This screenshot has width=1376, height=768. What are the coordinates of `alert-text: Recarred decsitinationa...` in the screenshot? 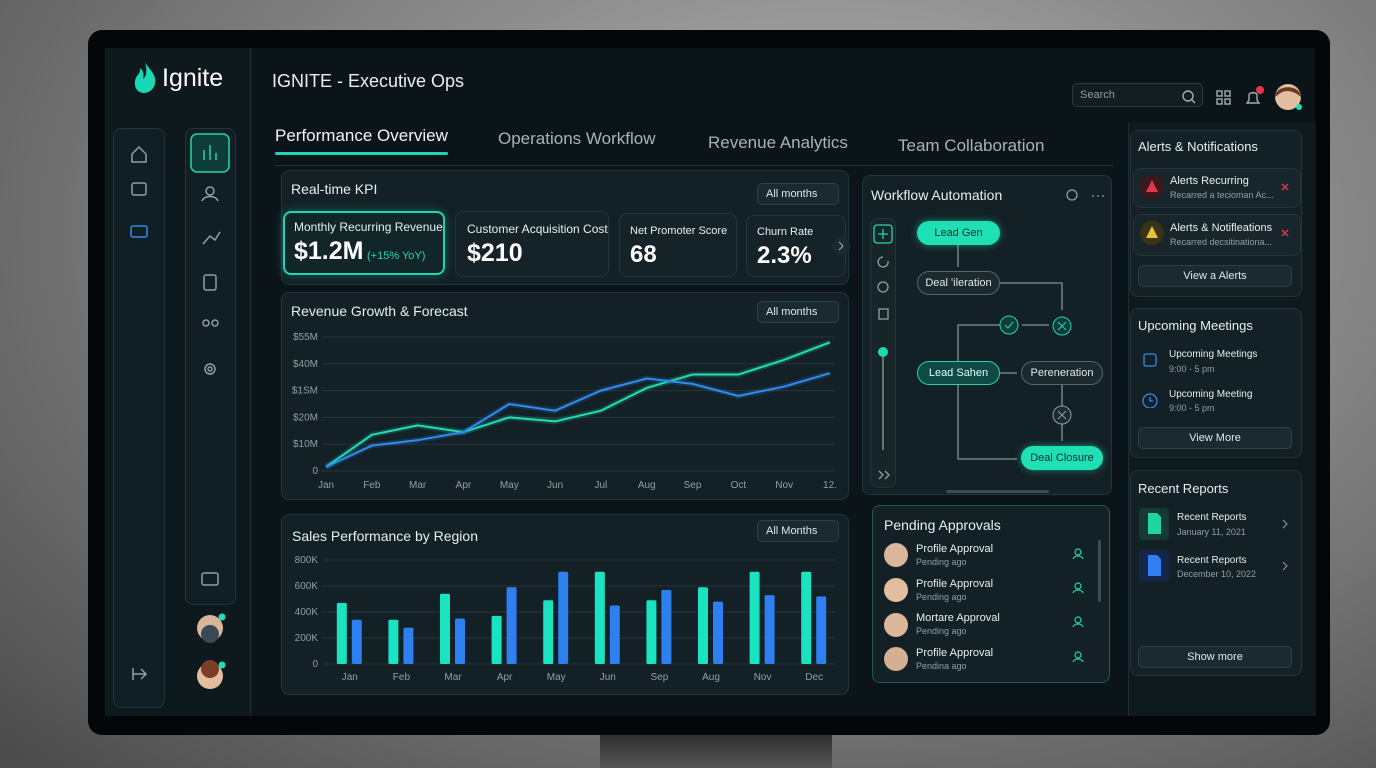 It's located at (1221, 242).